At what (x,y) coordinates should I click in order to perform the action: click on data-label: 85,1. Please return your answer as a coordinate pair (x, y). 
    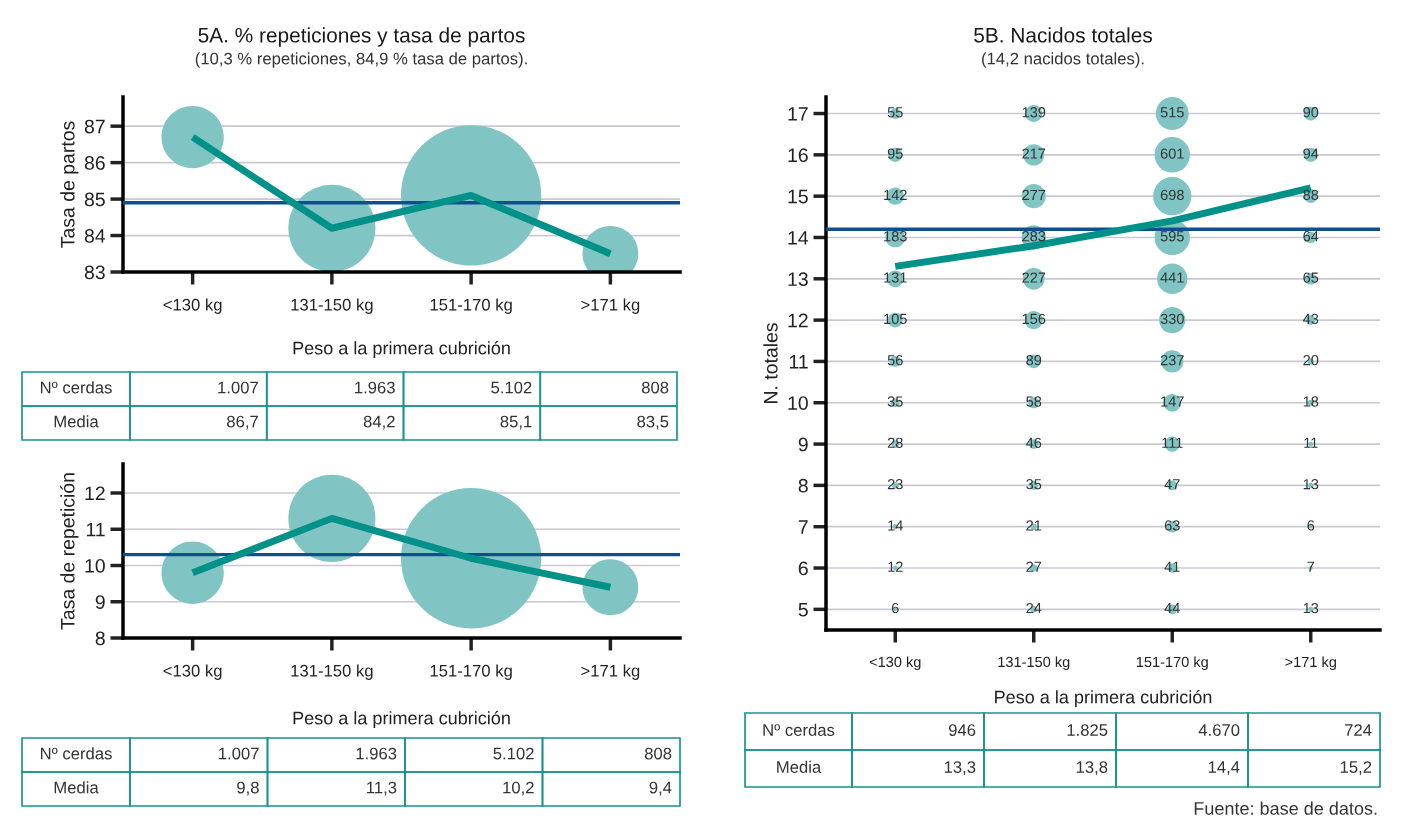
    Looking at the image, I should click on (516, 422).